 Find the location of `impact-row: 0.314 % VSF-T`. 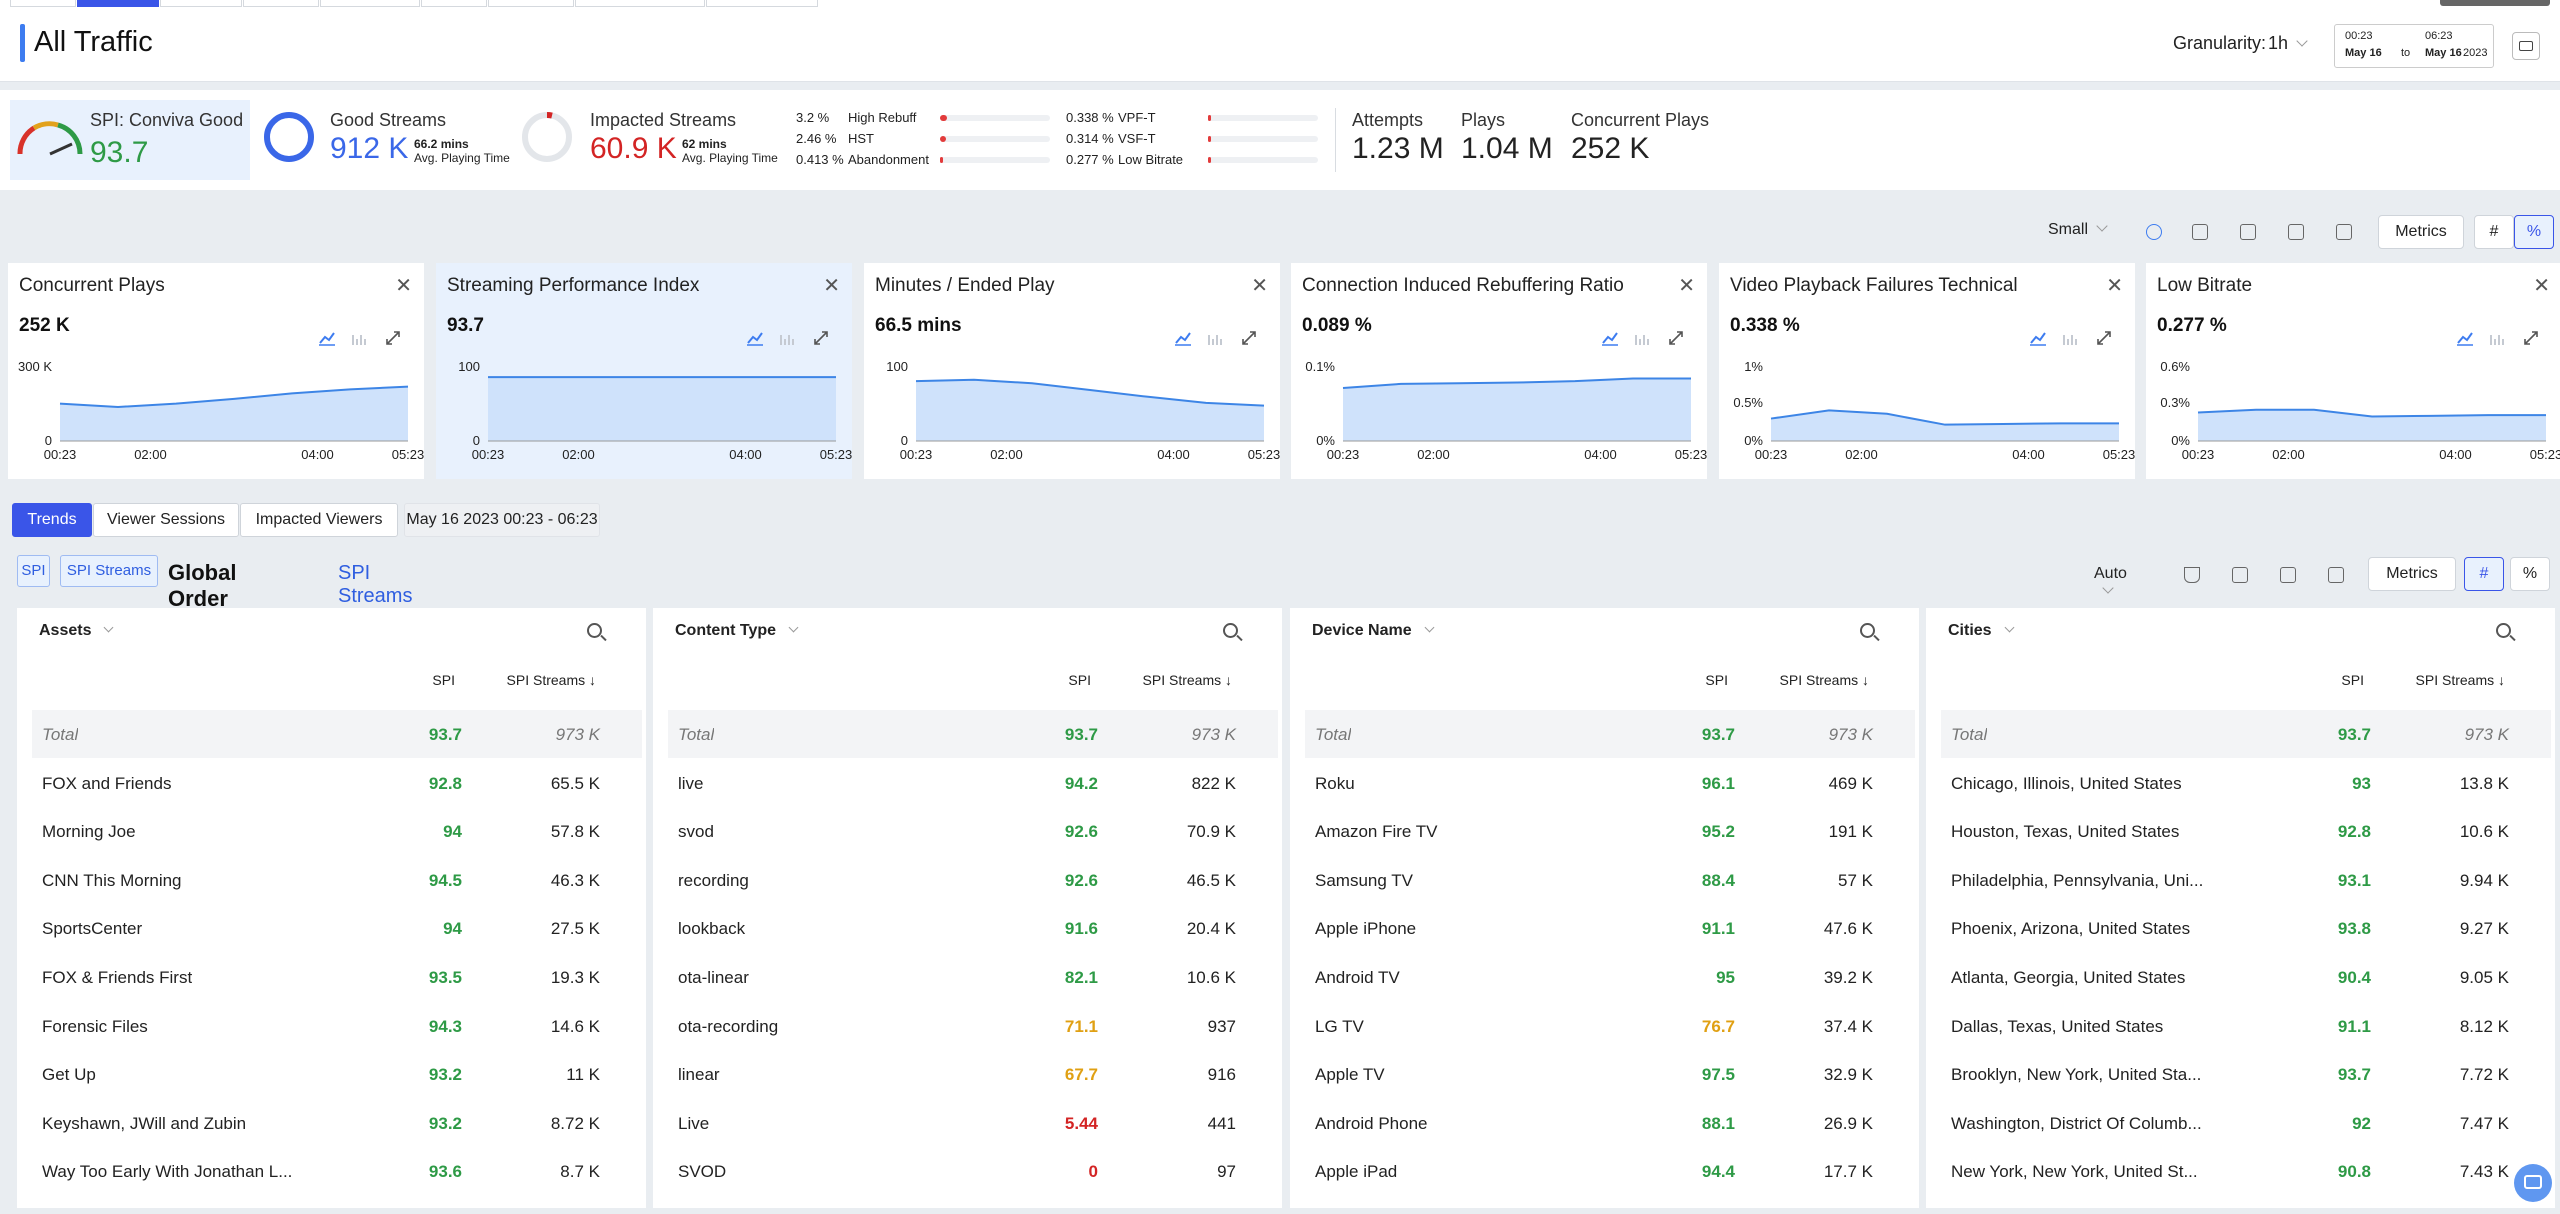

impact-row: 0.314 % VSF-T is located at coordinates (1326, 140).